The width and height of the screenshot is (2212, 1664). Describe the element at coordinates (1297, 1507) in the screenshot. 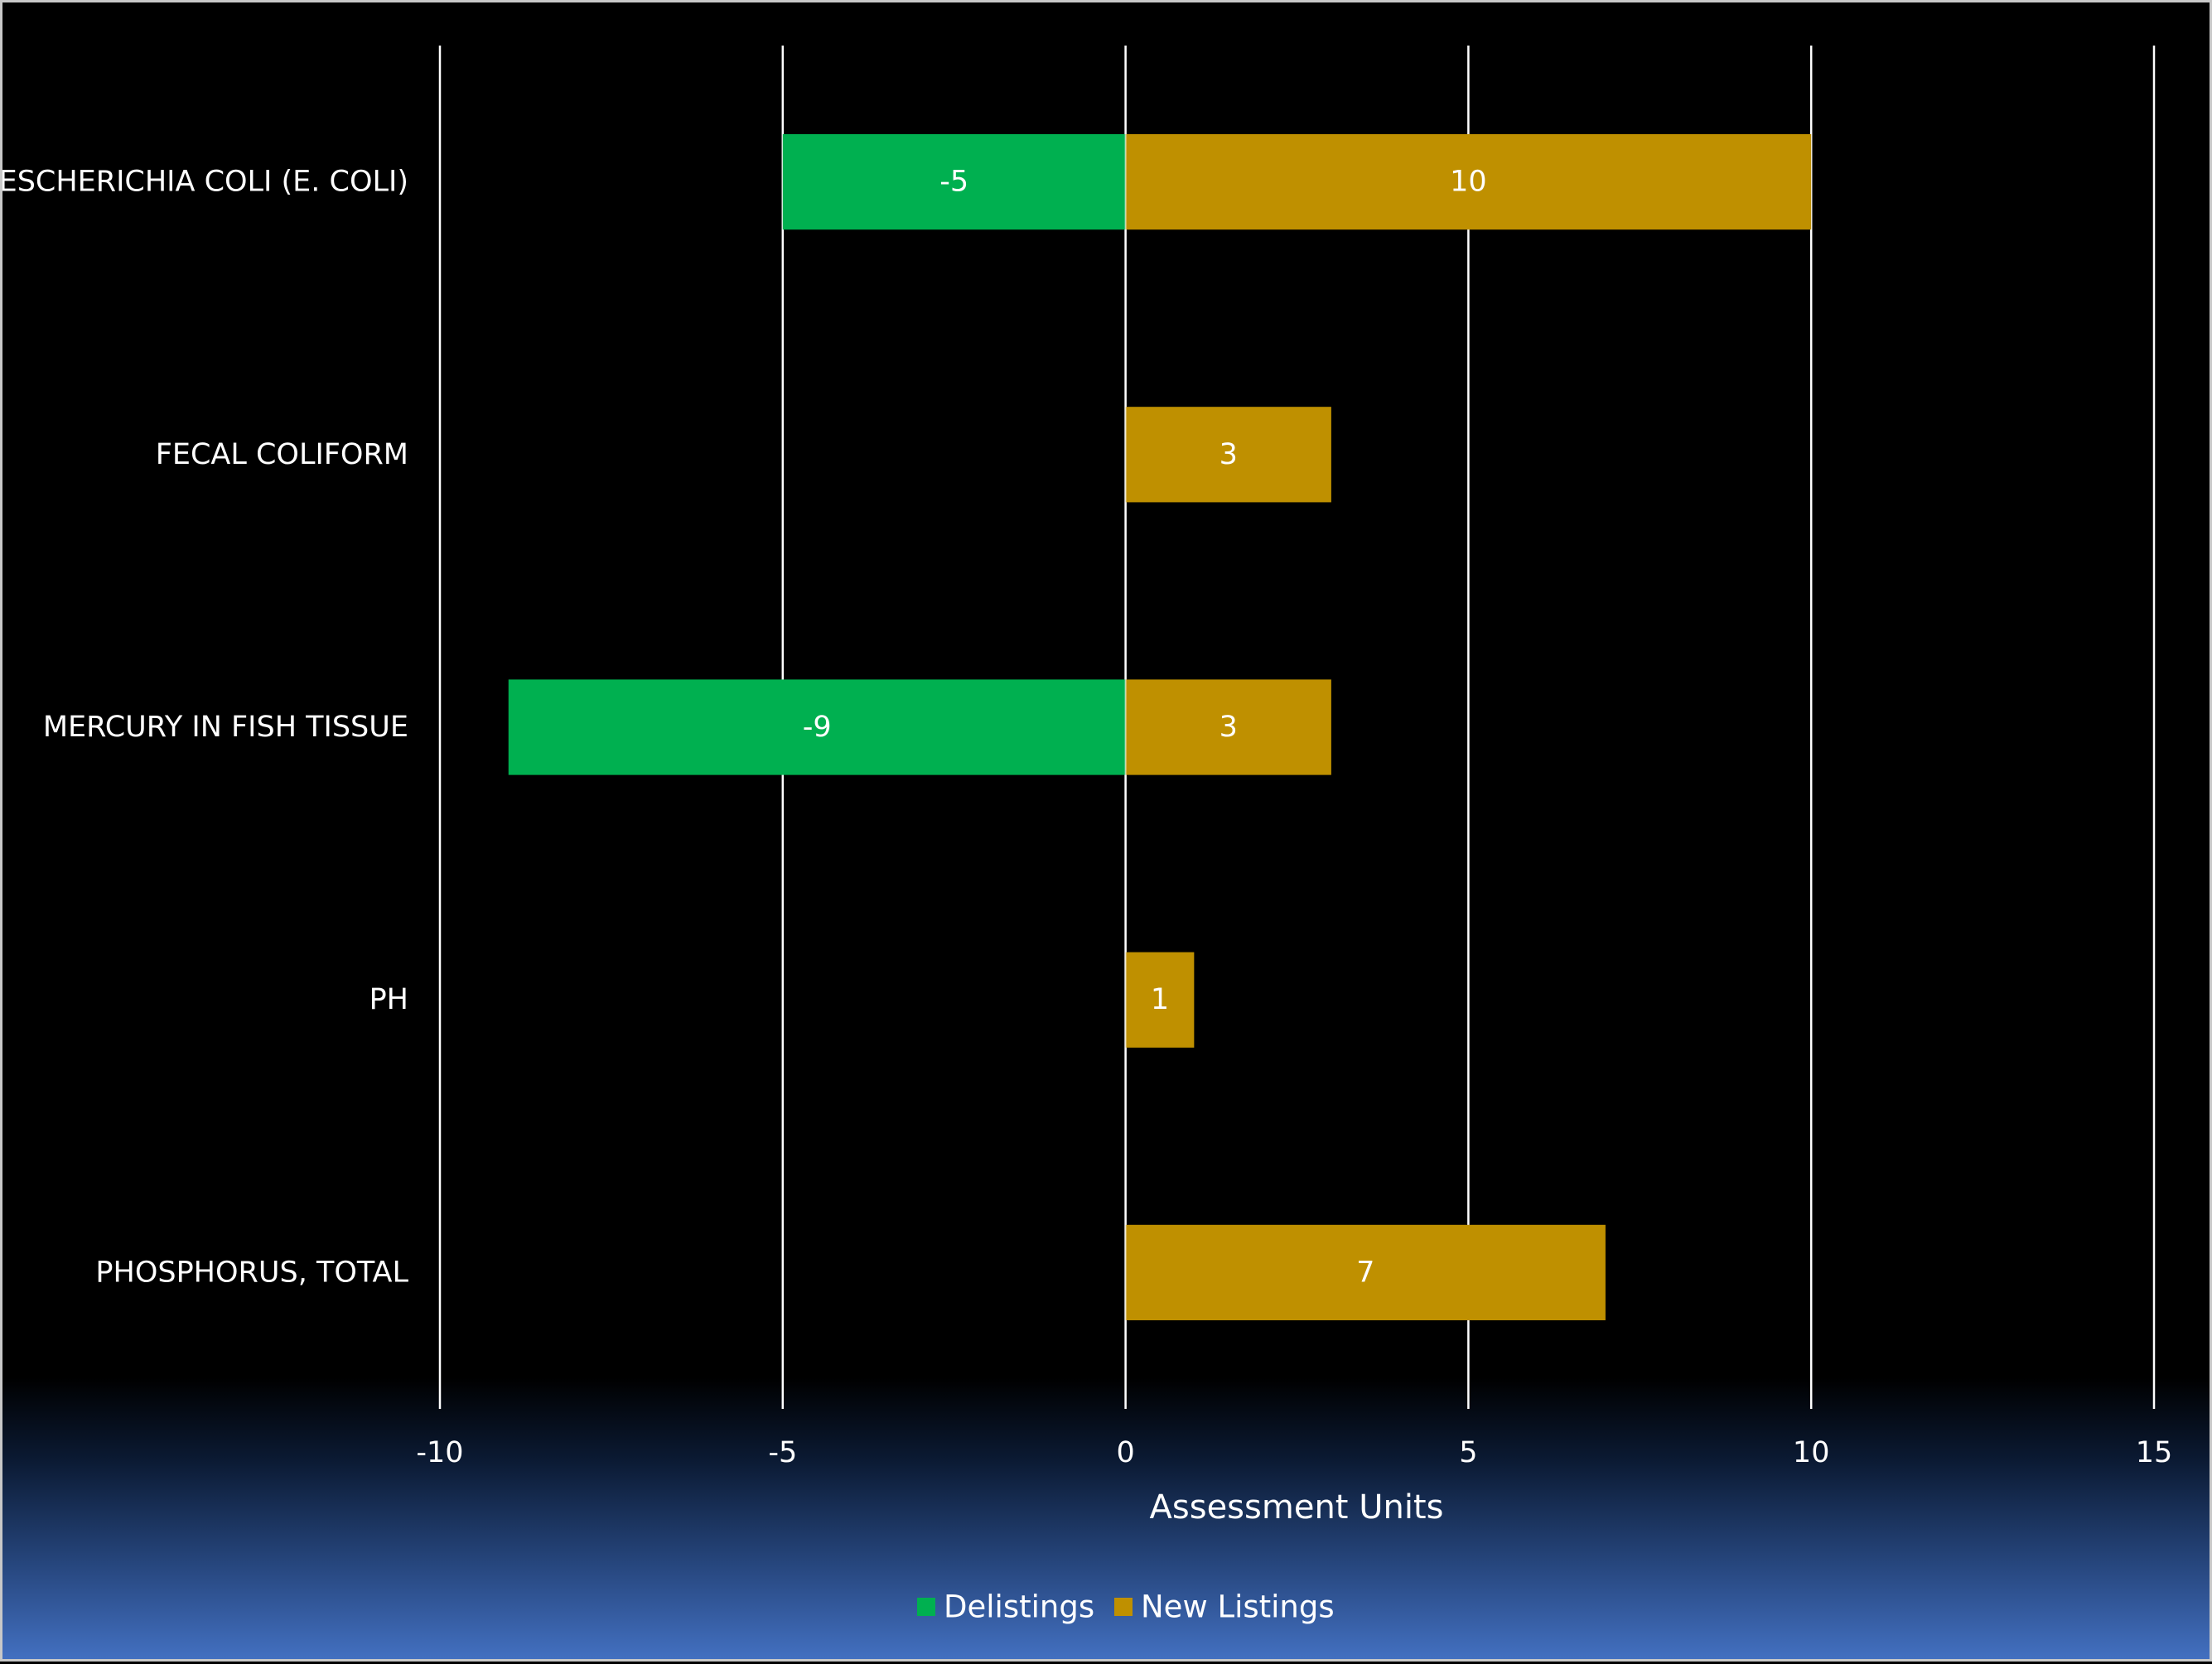

I see `x-axis-title: Assessment Units` at that location.